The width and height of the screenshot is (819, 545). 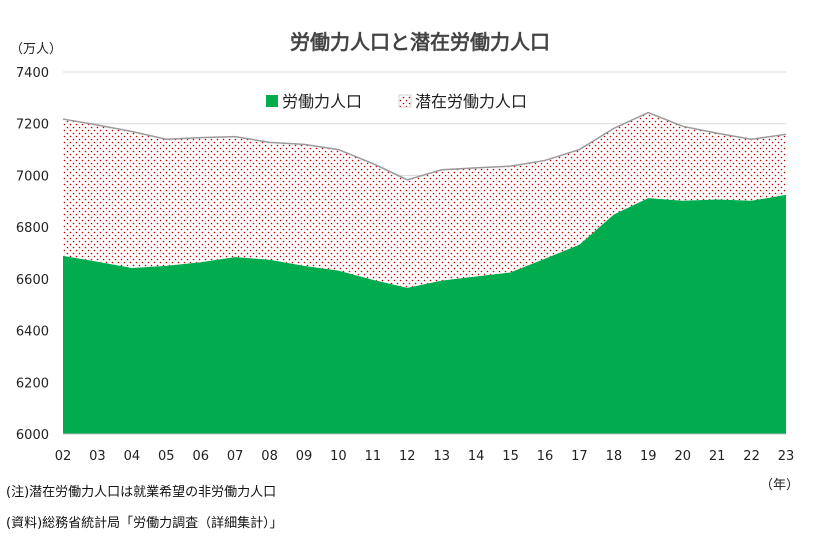 I want to click on x-tick-label: 16, so click(x=545, y=456).